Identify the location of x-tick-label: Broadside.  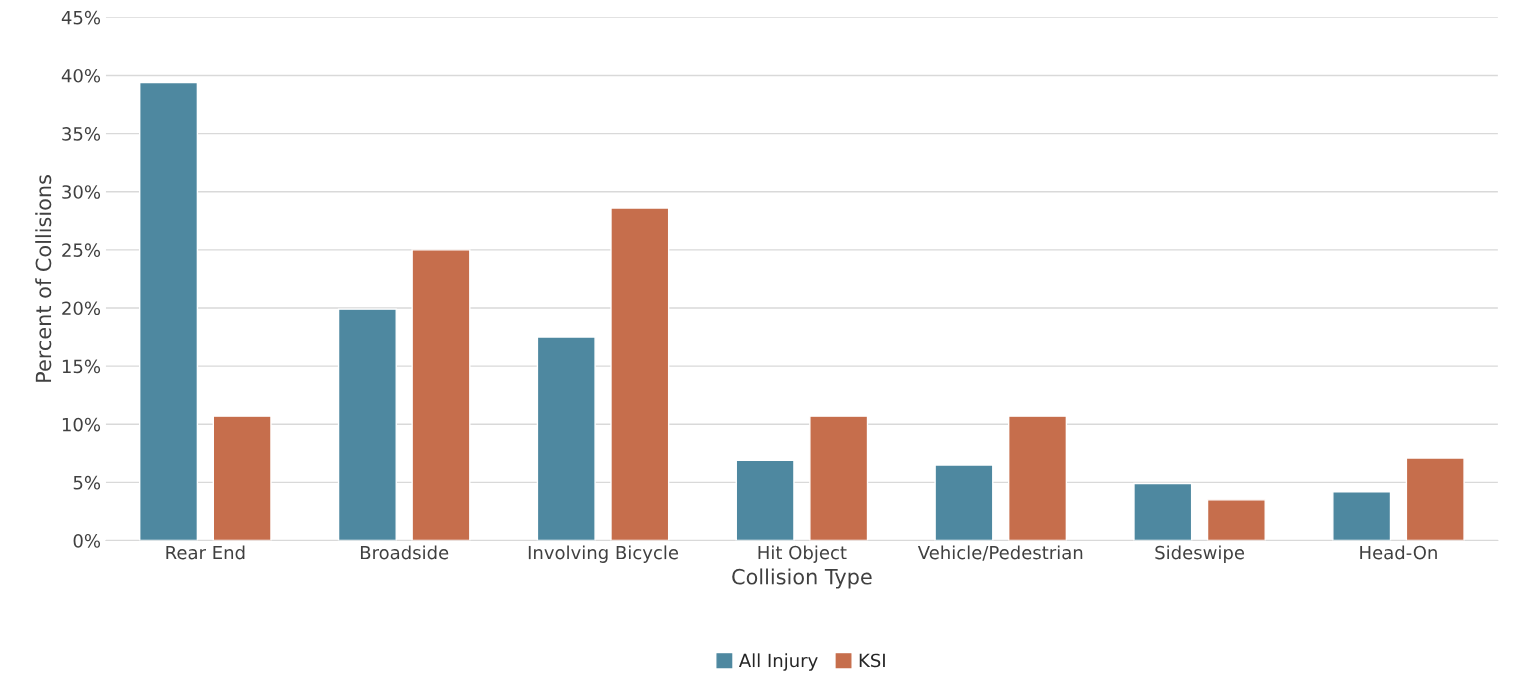
(404, 552).